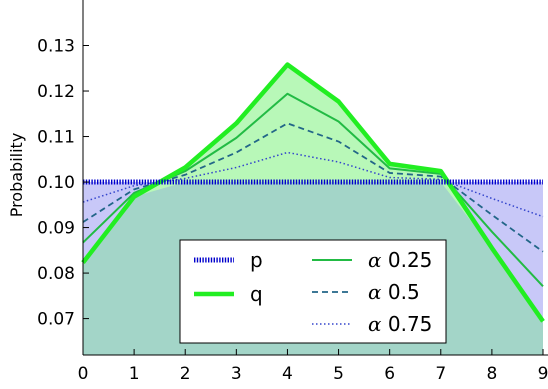  I want to click on x-tick-label: 4, so click(287, 374).